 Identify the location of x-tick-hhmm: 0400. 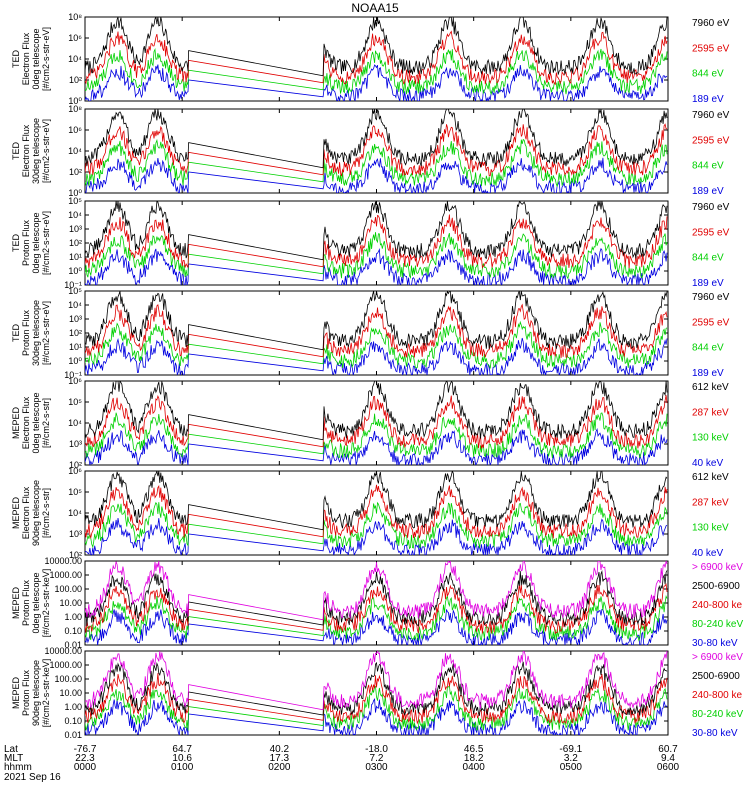
(474, 767).